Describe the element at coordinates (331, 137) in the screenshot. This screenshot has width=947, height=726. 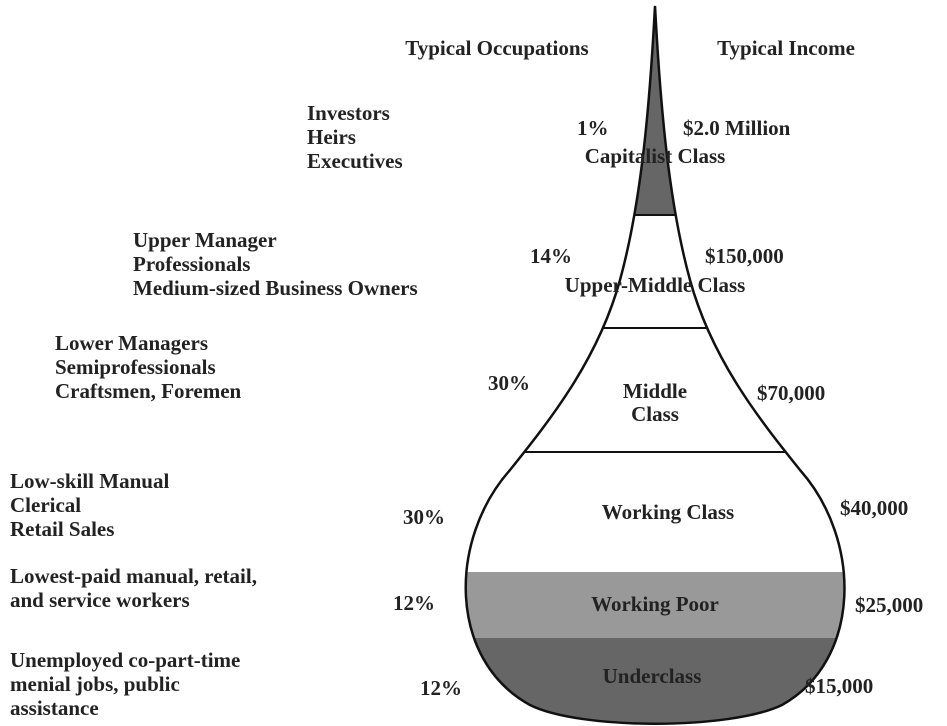
I see `occupation: Heirs` at that location.